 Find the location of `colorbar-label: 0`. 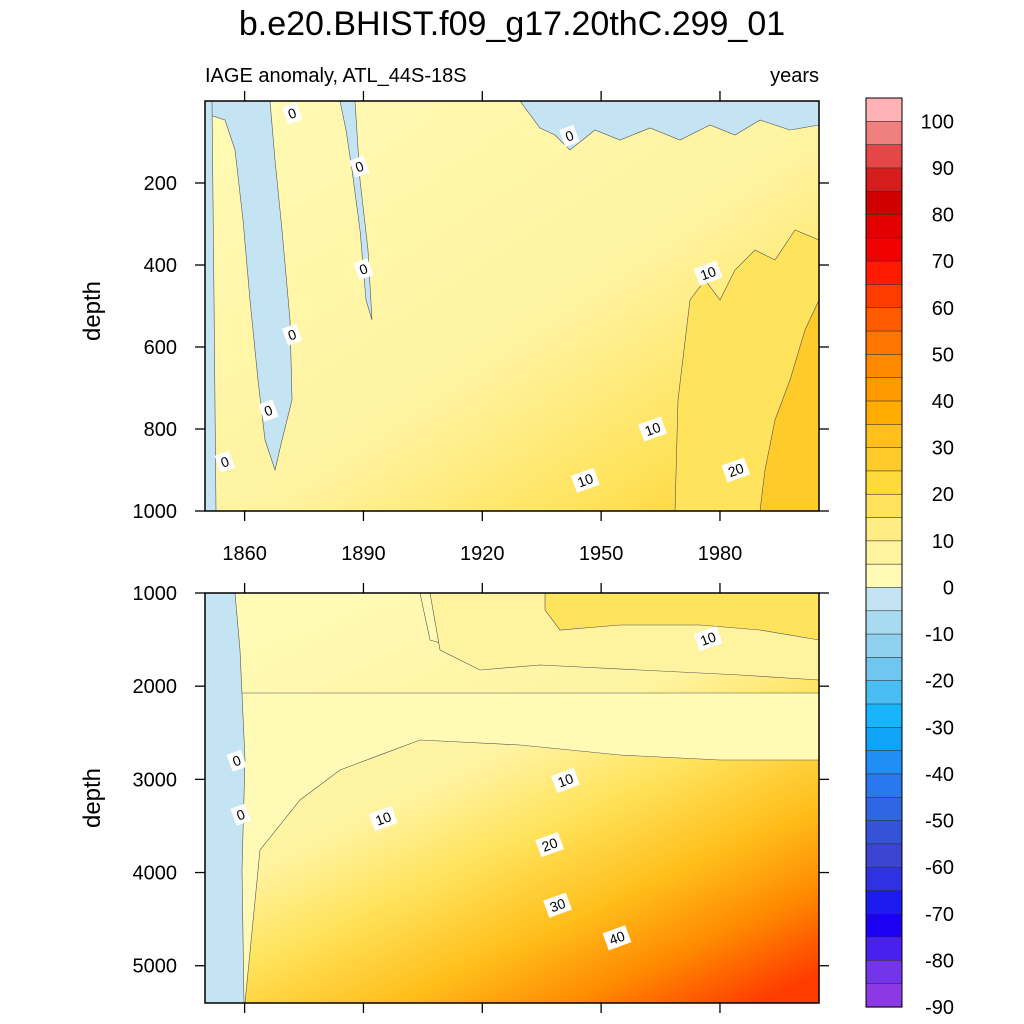

colorbar-label: 0 is located at coordinates (948, 588).